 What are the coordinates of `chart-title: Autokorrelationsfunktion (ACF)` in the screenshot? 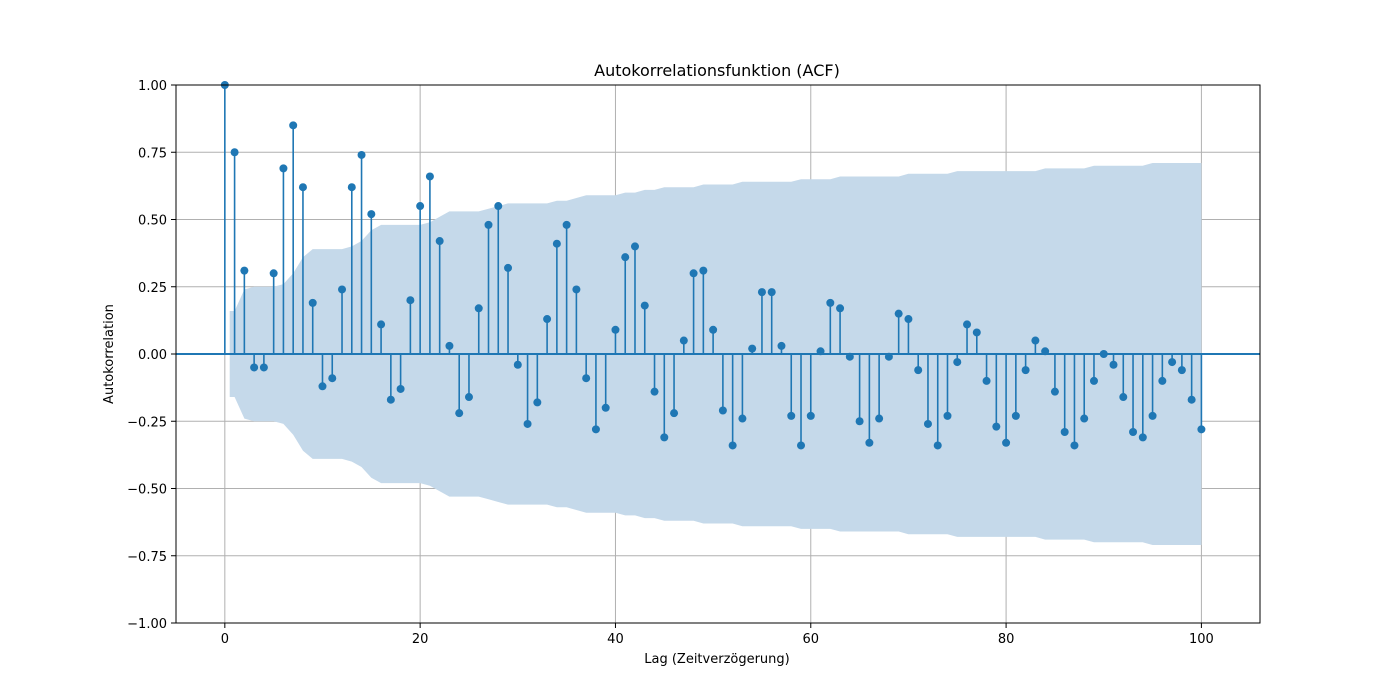 It's located at (717, 70).